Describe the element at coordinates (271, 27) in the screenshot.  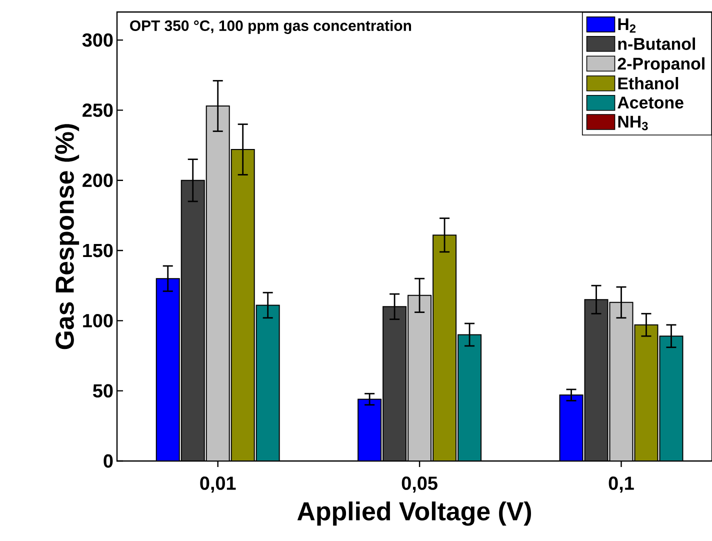
I see `text: OPT 350 °C, 100 ppm gas concentration` at that location.